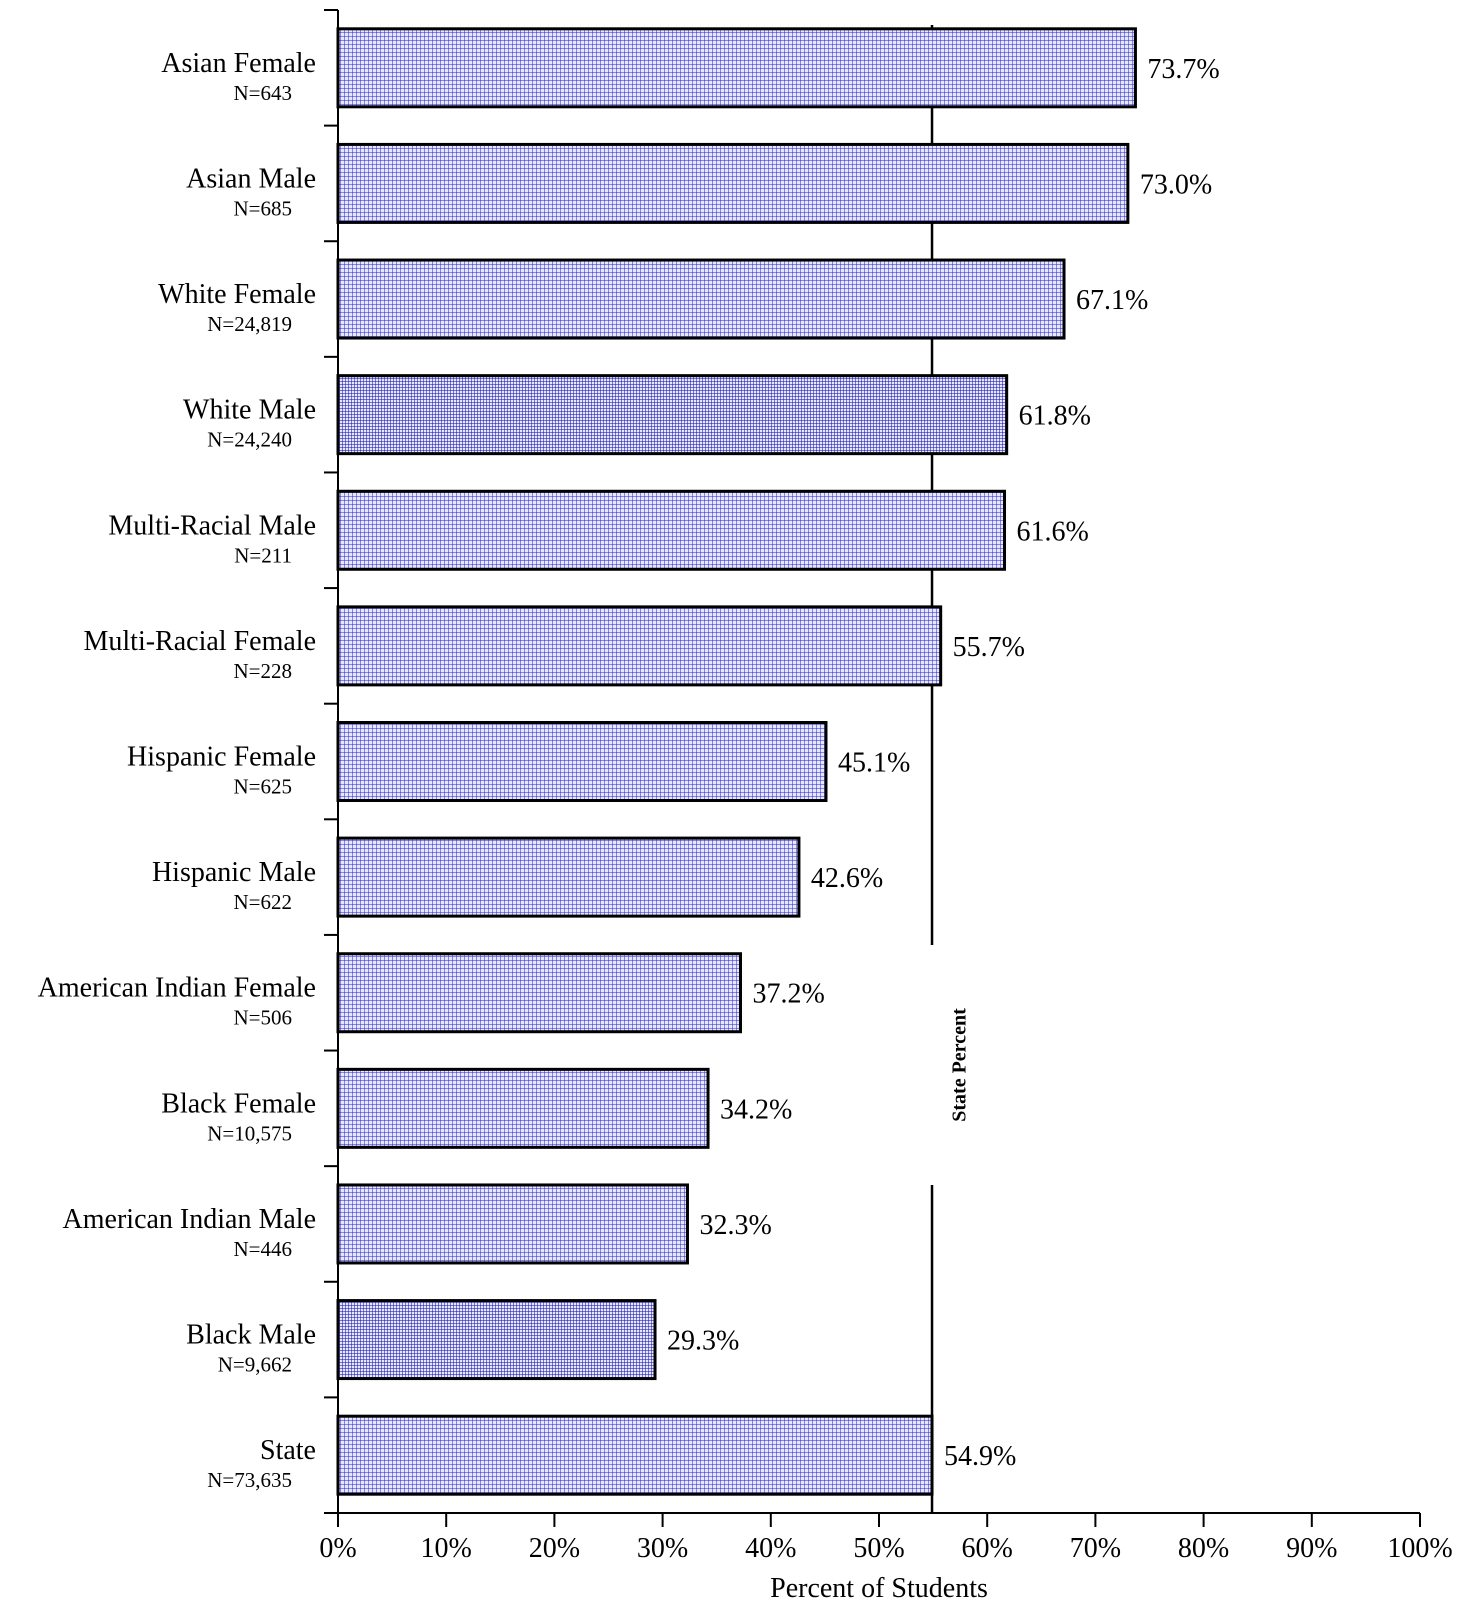 This screenshot has height=1618, width=1474. I want to click on count-label: N=73,635, so click(249, 1480).